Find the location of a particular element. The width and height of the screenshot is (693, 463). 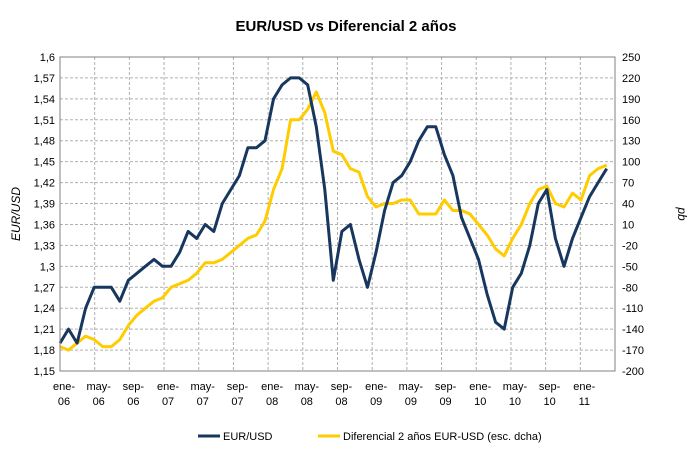

y-tick-label-right: -20 is located at coordinates (630, 246).